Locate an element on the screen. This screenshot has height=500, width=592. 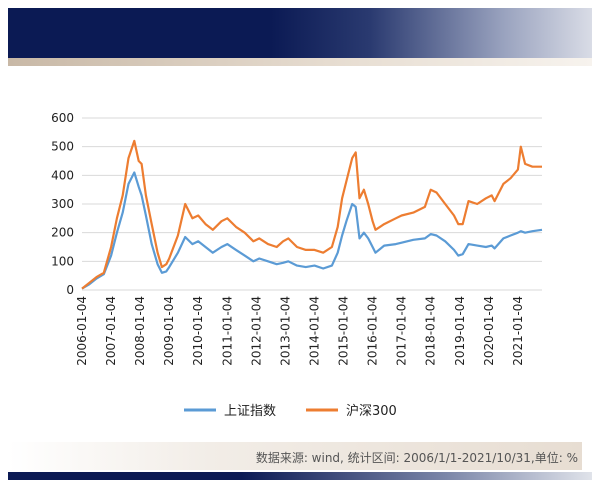
x-tick-label: 2021-01-04 is located at coordinates (518, 331).